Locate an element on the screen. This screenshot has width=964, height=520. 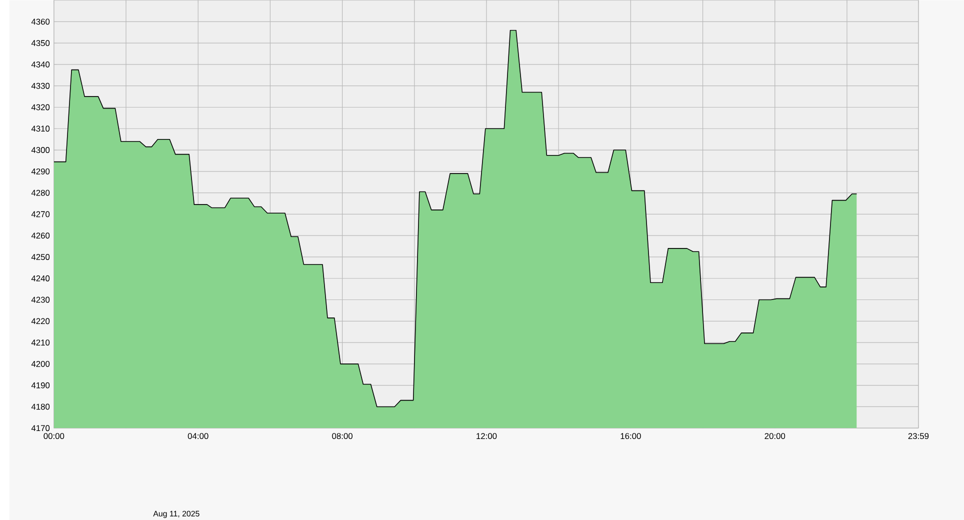
y-tick-label: 4270 is located at coordinates (40, 214).